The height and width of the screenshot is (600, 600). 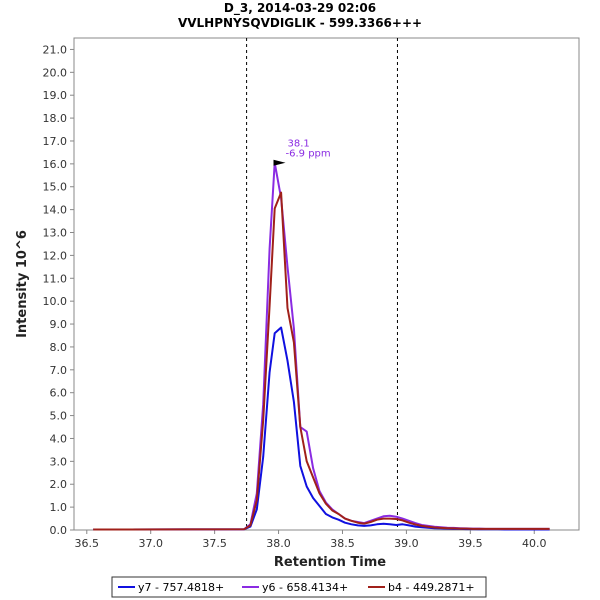 I want to click on x-axis: 36.5 37.0 37.5 38.0 38.5 39.0 39.5 40.0, so click(x=311, y=540).